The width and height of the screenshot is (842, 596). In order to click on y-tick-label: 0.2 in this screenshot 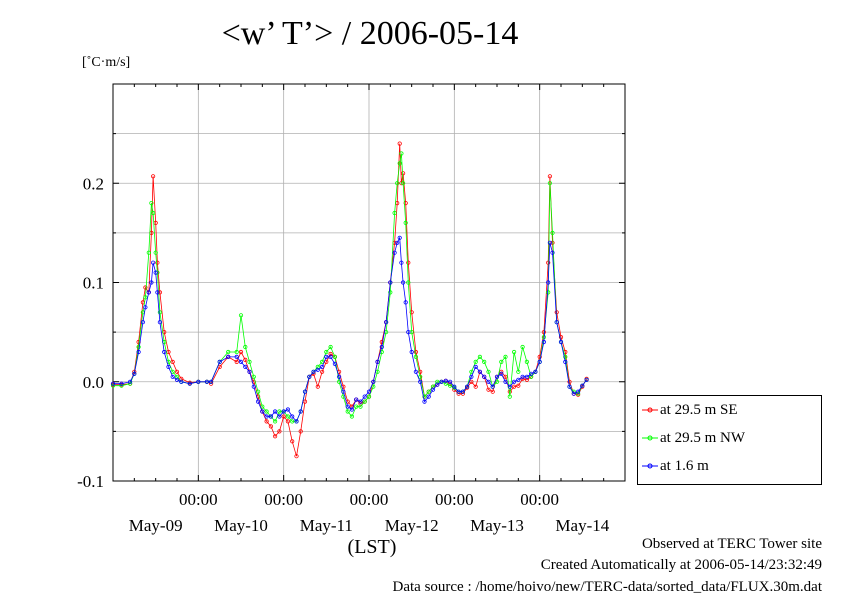, I will do `click(93, 183)`.